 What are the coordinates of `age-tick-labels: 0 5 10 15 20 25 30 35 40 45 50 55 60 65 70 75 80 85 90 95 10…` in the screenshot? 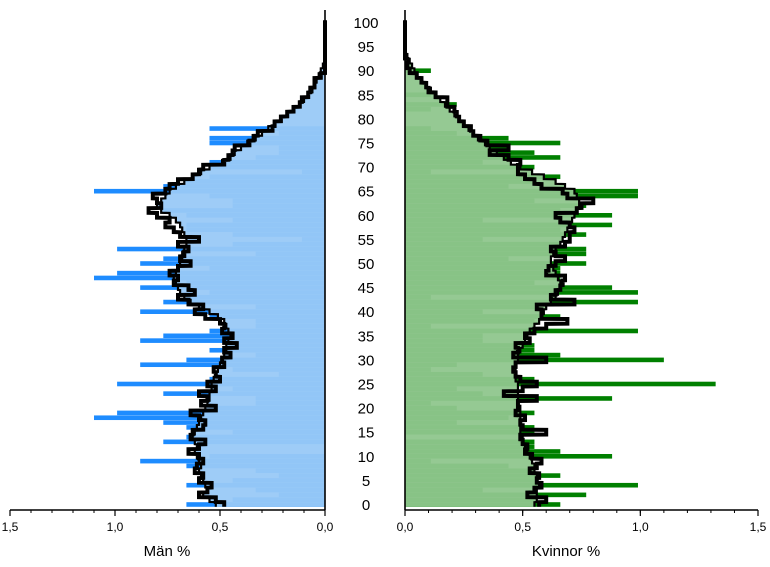 It's located at (365, 264).